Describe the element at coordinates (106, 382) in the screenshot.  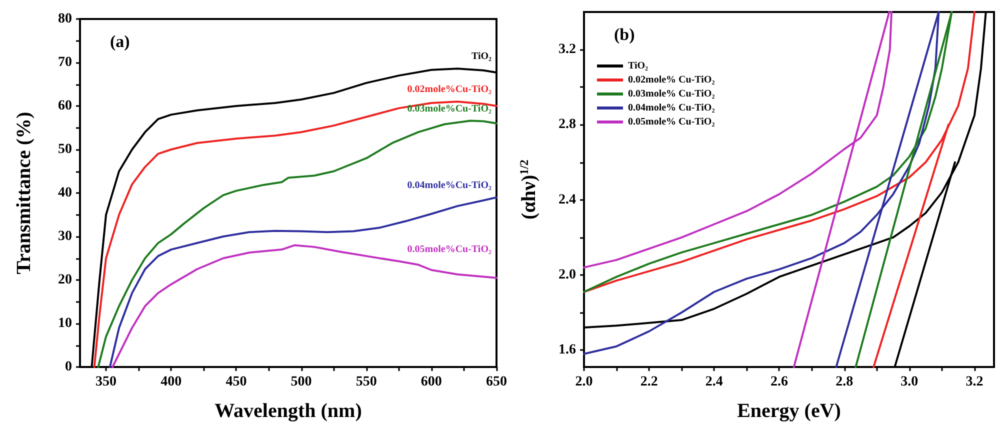
I see `x-tick-label: 350` at that location.